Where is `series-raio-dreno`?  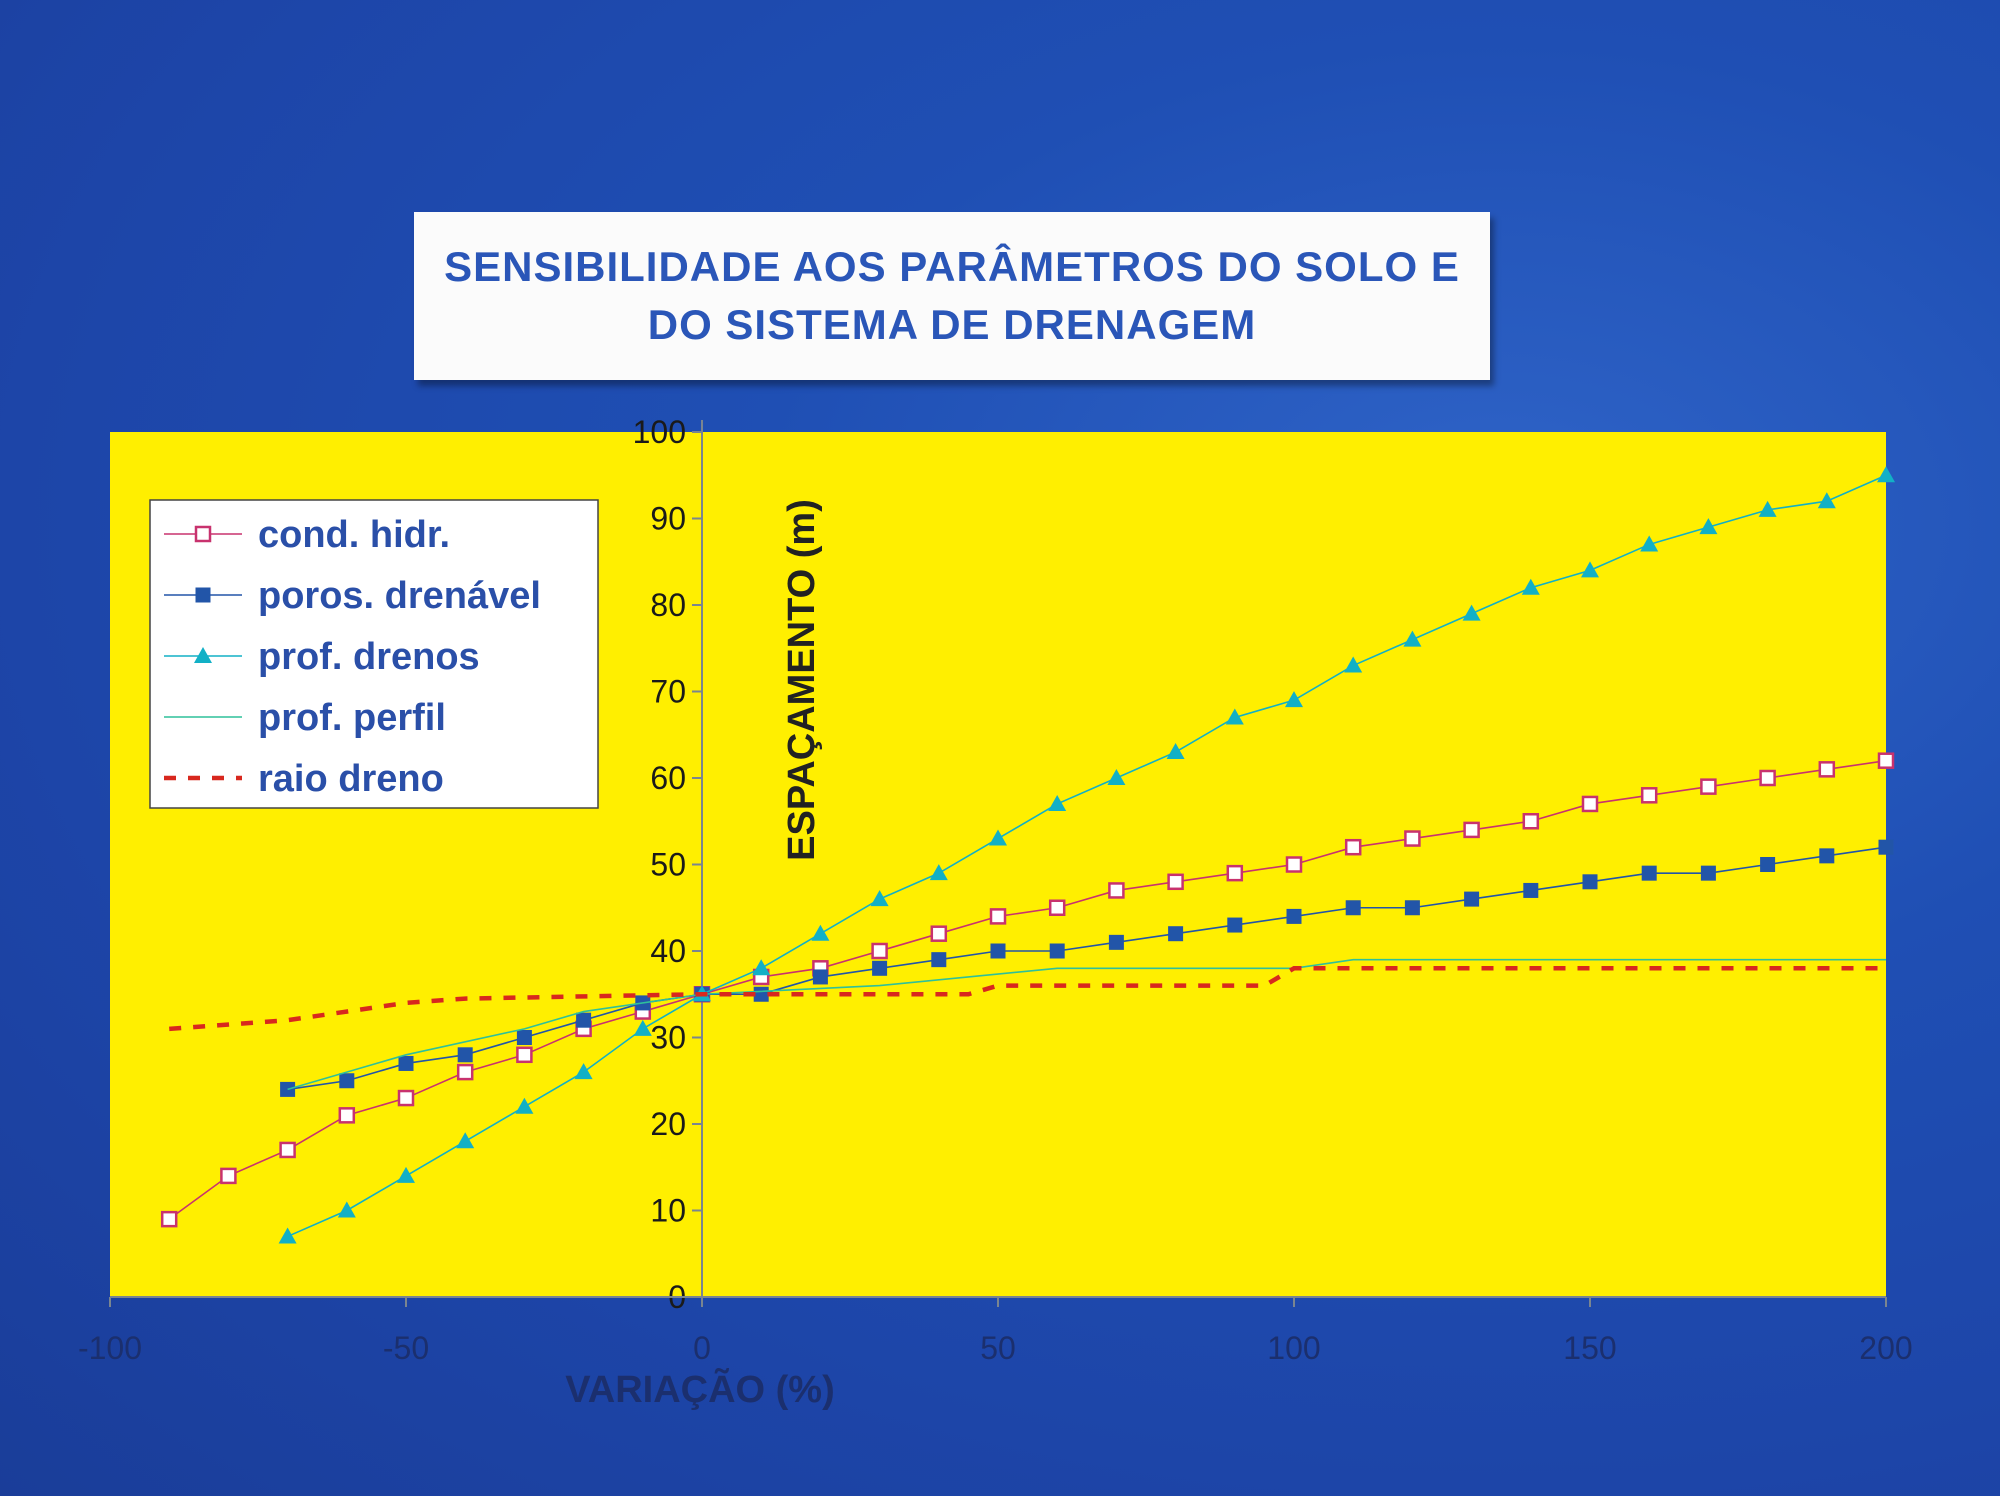
series-raio-dreno is located at coordinates (1027, 999).